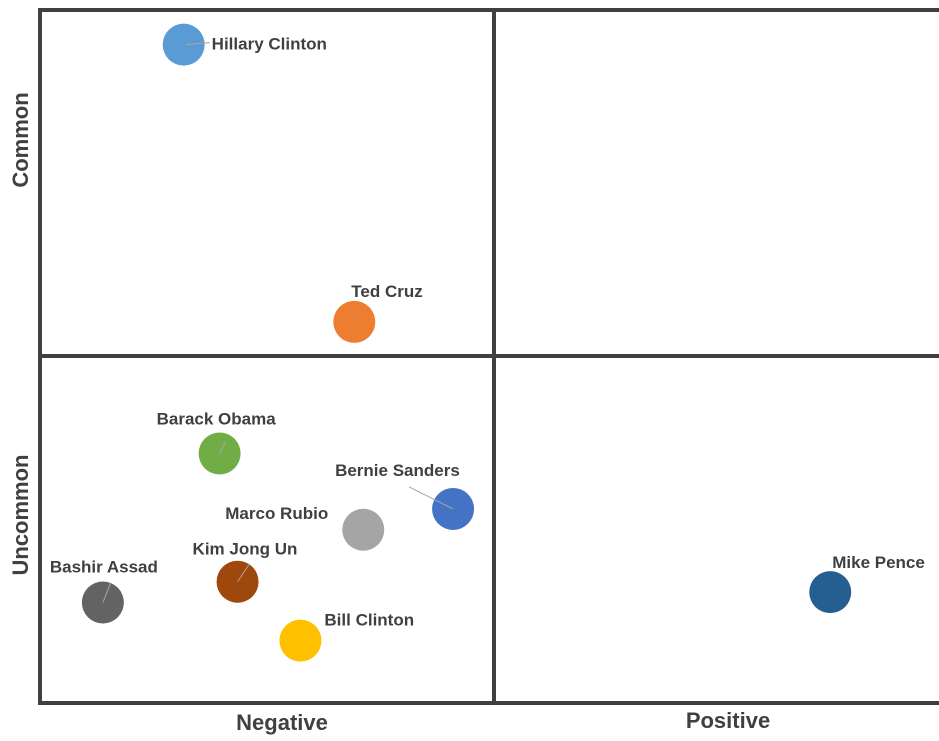 This screenshot has width=939, height=741. Describe the element at coordinates (217, 442) in the screenshot. I see `data-point-barack-obama: Barack Obama` at that location.